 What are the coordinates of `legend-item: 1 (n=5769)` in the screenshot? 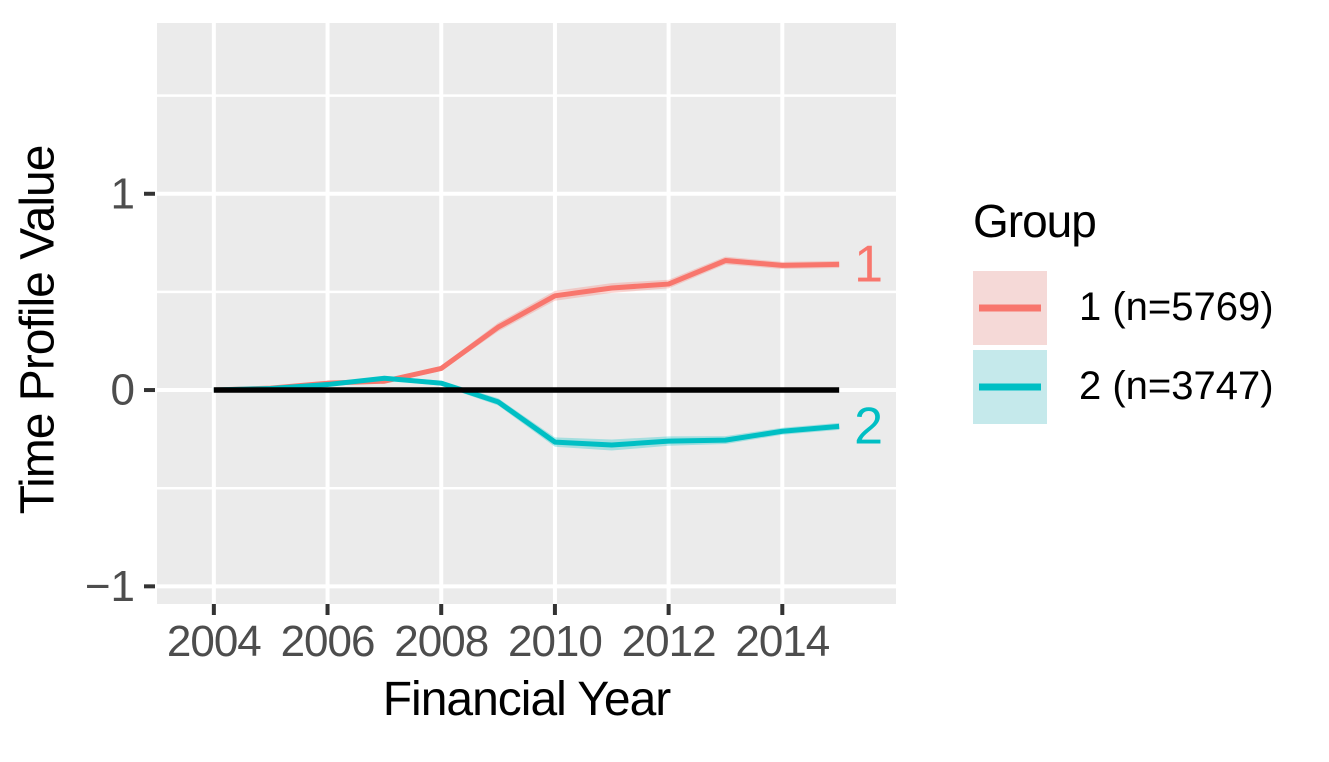 It's located at (1123, 307).